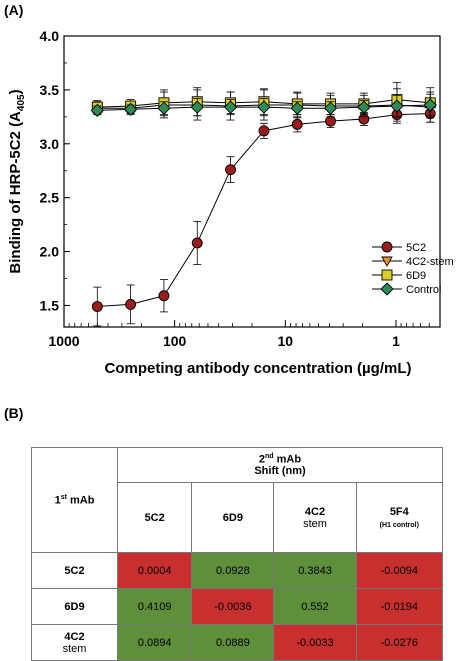 This screenshot has width=474, height=661. What do you see at coordinates (233, 606) in the screenshot?
I see `shift-value-cell: -0.0036` at bounding box center [233, 606].